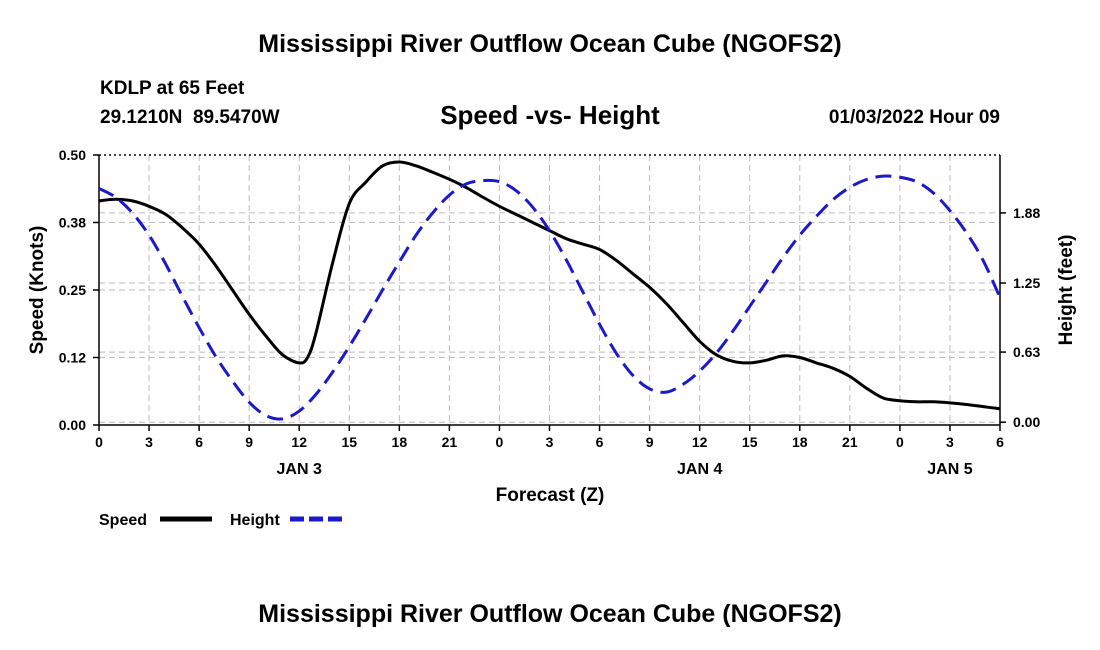 The image size is (1100, 650). Describe the element at coordinates (255, 520) in the screenshot. I see `legend-label-height: Height` at that location.